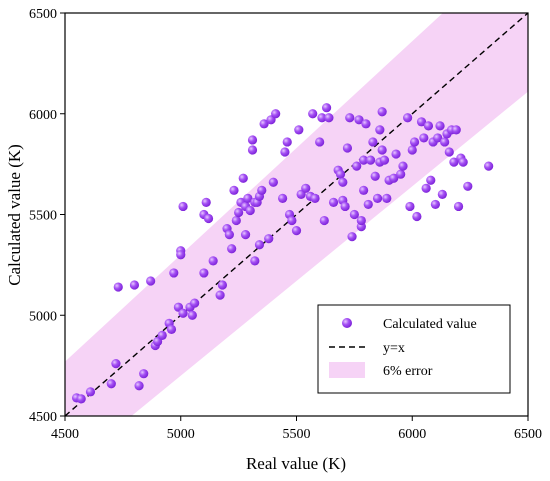 The width and height of the screenshot is (550, 481). What do you see at coordinates (43, 14) in the screenshot?
I see `y-tick-label: 6500` at bounding box center [43, 14].